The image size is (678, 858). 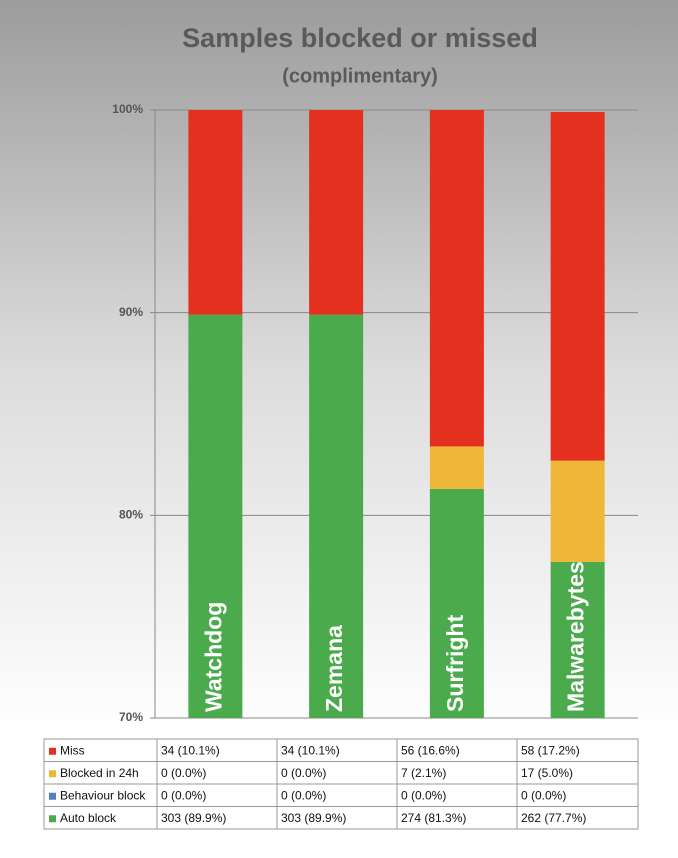 I want to click on bar-label: Watchdog, so click(x=213, y=657).